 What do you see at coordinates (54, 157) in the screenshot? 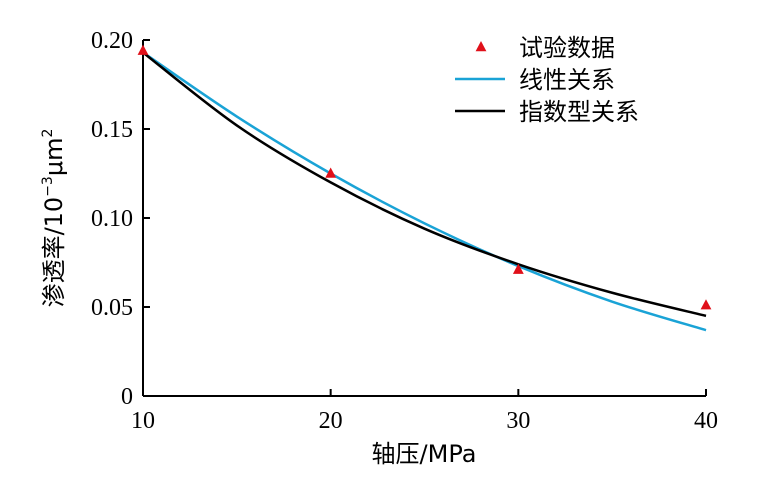
I see `y-axis-title-unit: μm` at bounding box center [54, 157].